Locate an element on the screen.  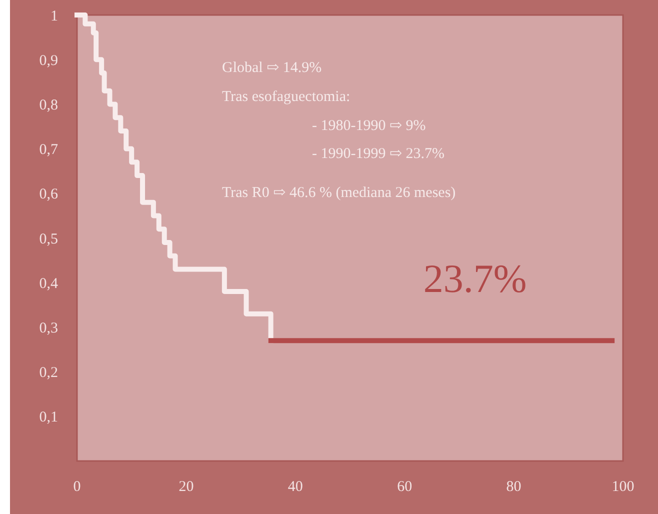
y-tick-label: 0,1 is located at coordinates (48, 418).